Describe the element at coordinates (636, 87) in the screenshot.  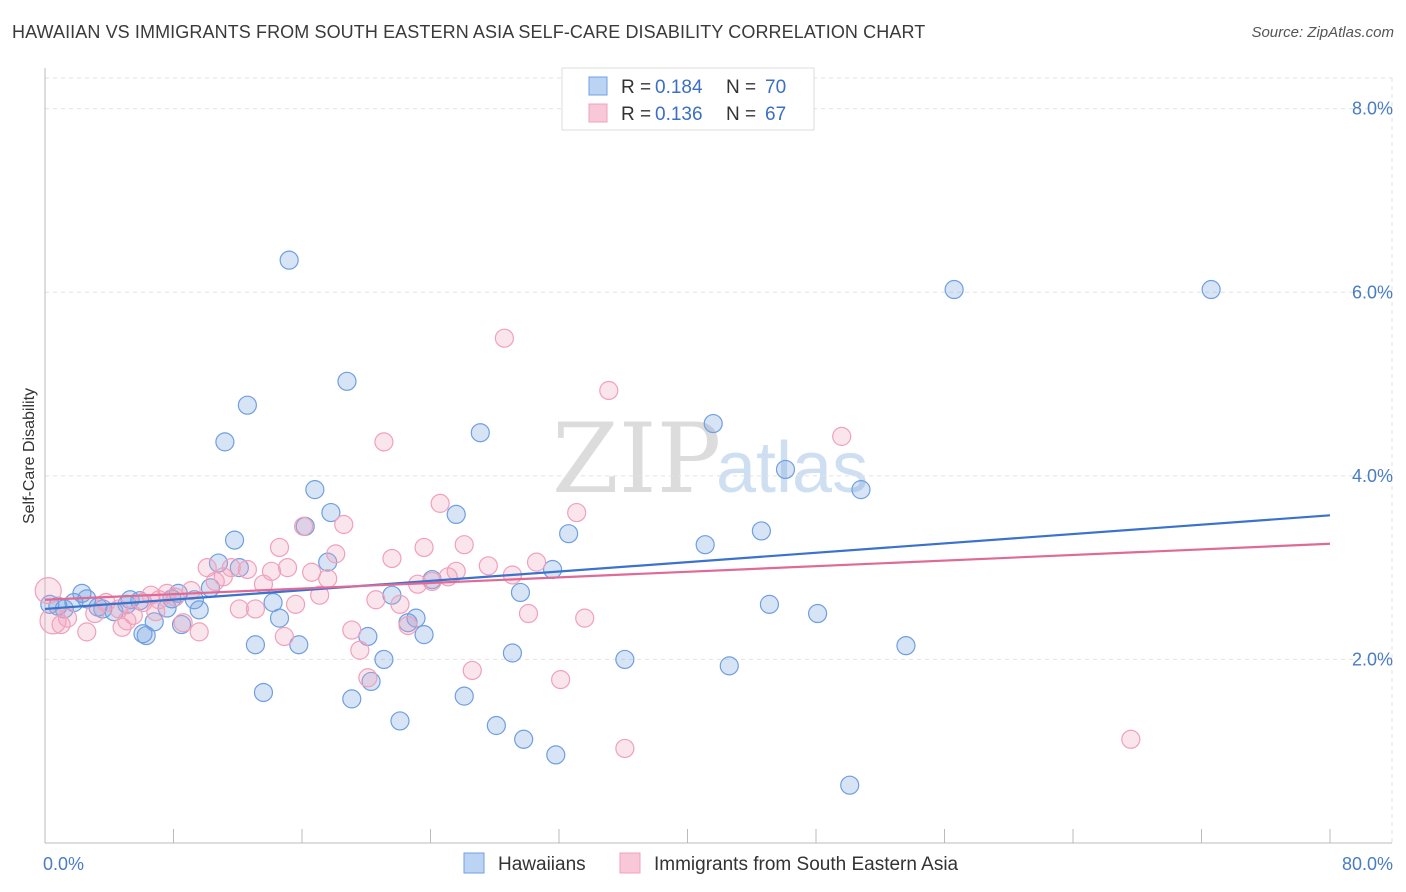
I see `legend-r-label-hawaiians: R =` at that location.